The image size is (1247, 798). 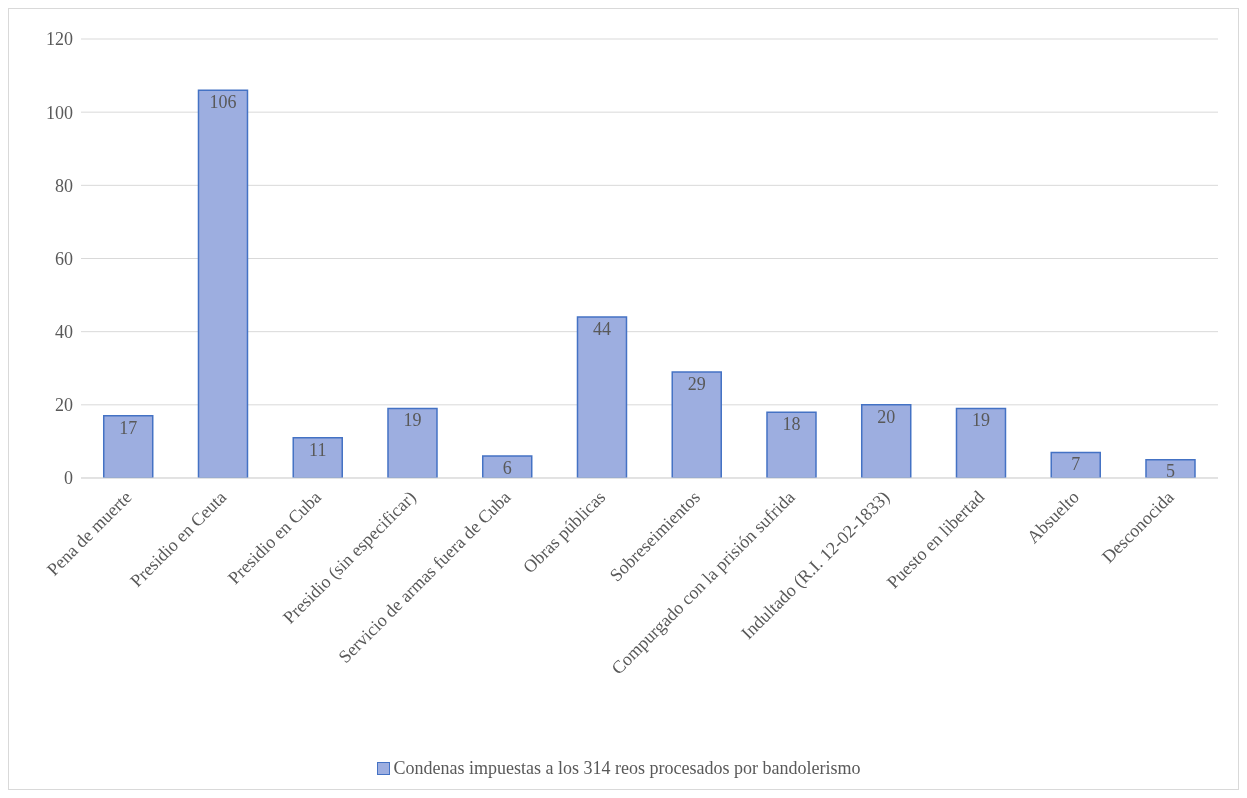 I want to click on y-tick-label: 40, so click(x=64, y=332).